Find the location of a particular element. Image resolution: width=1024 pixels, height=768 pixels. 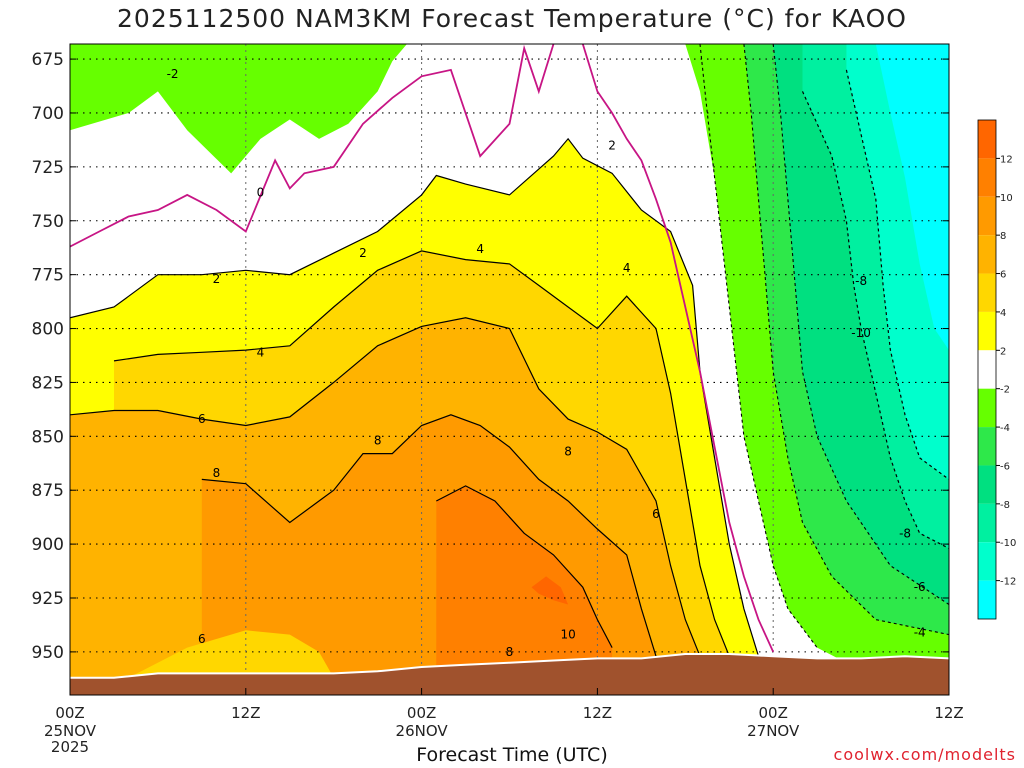

colorbar-label: -8 is located at coordinates (1005, 505).